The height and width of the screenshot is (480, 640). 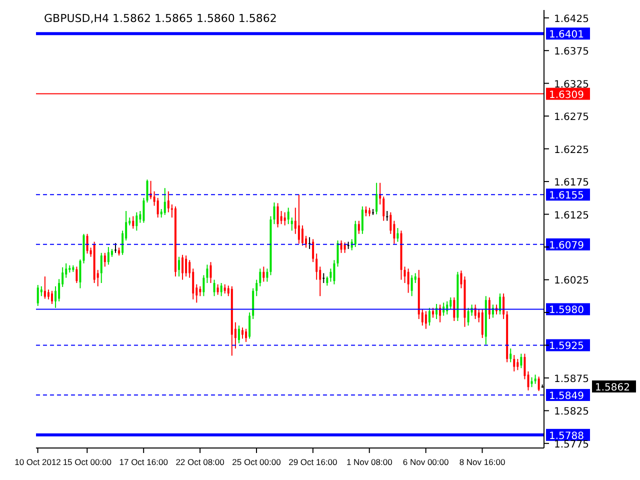 I want to click on x-tick-label: 25 Oct 00:00, so click(x=257, y=462).